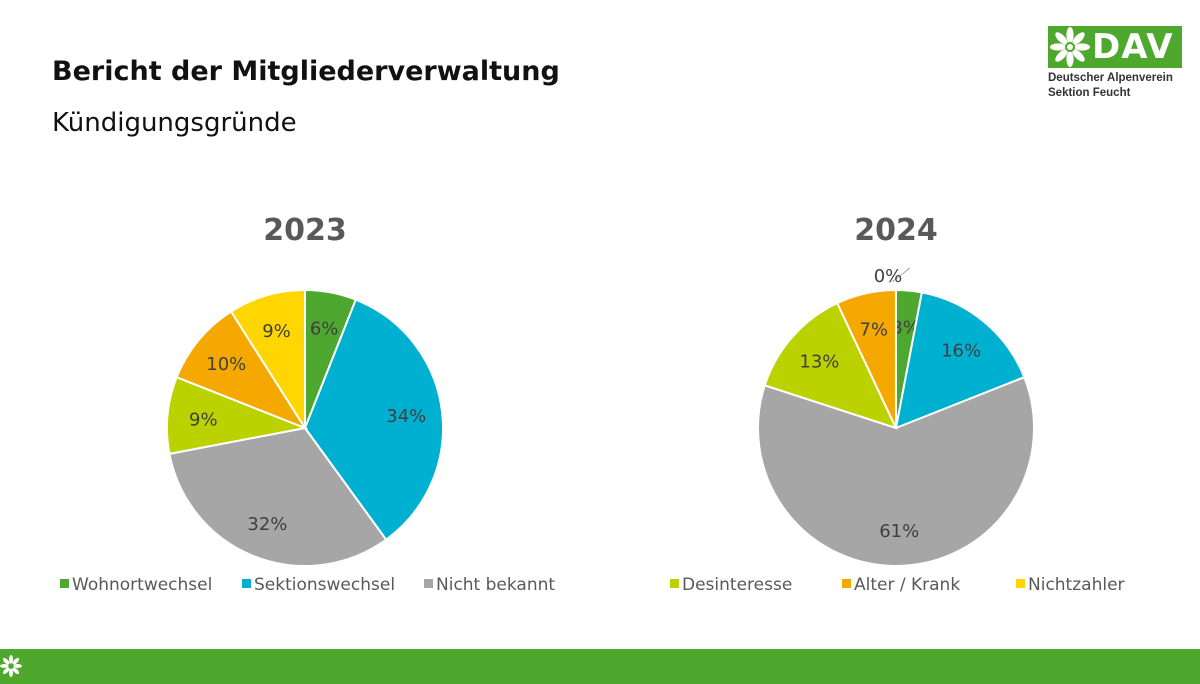 Image resolution: width=1200 pixels, height=684 pixels. Describe the element at coordinates (64, 583) in the screenshot. I see `legend-swatch-wohnortwechsel` at that location.